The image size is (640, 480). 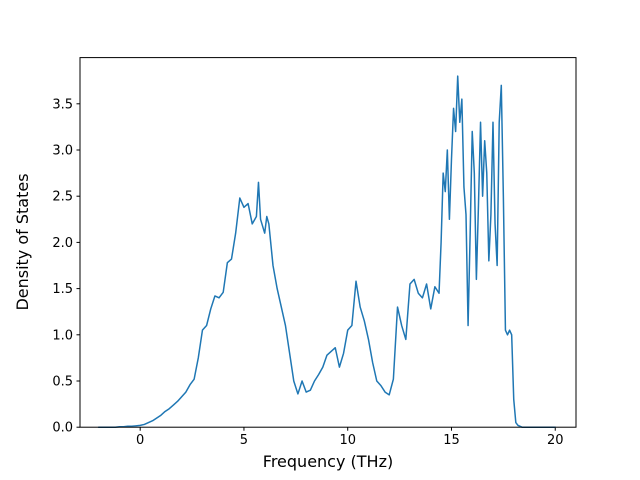 I want to click on x-axis-ticks: 0 5 10 15 20, so click(x=350, y=437).